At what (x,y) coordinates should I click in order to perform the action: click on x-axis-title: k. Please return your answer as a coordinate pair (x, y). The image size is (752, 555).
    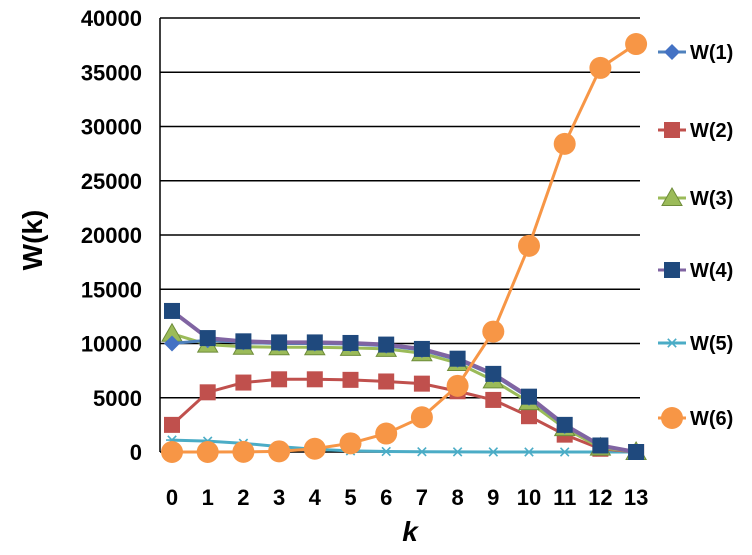
    Looking at the image, I should click on (410, 531).